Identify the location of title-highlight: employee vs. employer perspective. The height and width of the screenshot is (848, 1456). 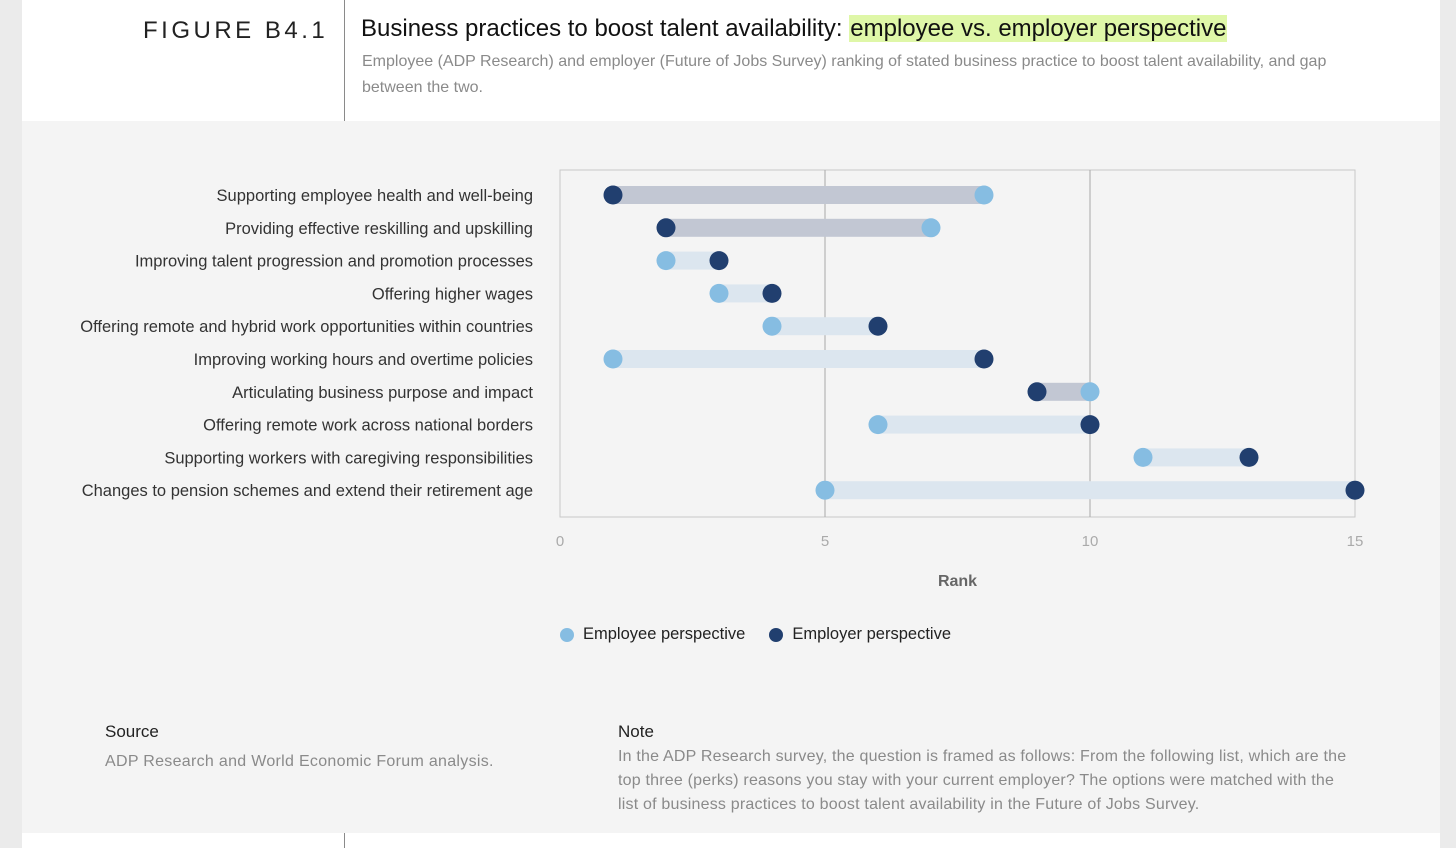
(1038, 28).